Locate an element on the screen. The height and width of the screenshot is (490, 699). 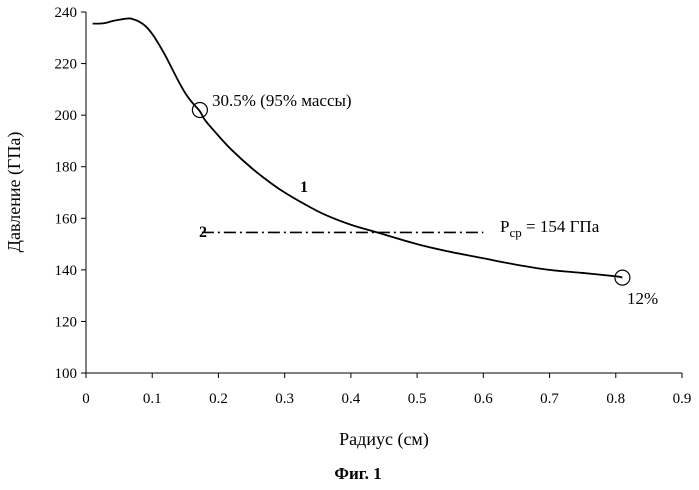
pressure-annotation-value: = 154 ГПа is located at coordinates (561, 226).